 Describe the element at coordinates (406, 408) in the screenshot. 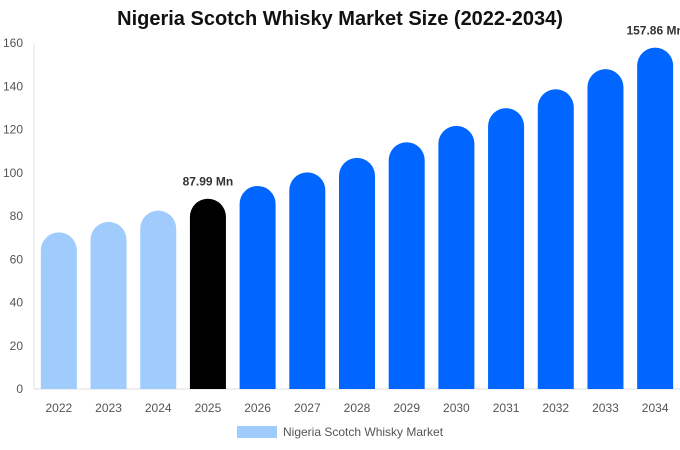

I see `x-tick-label: 2029` at that location.